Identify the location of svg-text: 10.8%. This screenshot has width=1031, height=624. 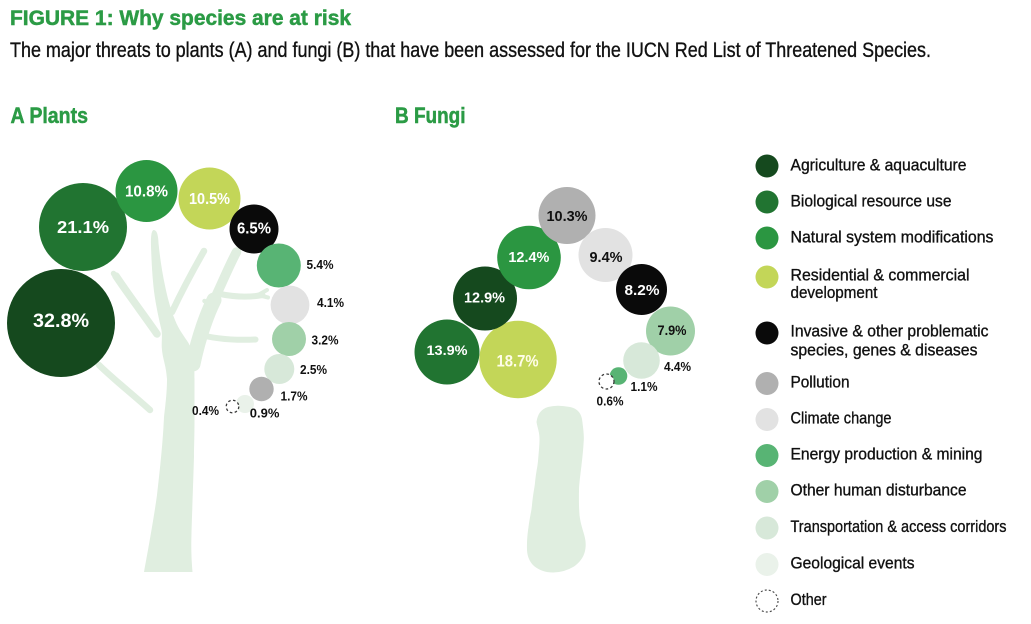
(146, 192).